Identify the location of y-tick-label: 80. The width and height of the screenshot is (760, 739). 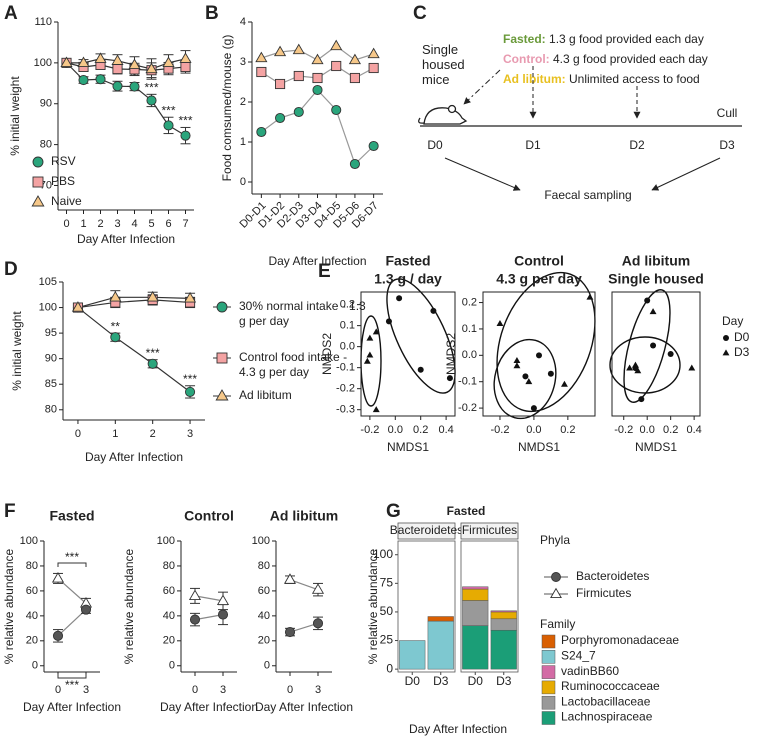
(51, 410).